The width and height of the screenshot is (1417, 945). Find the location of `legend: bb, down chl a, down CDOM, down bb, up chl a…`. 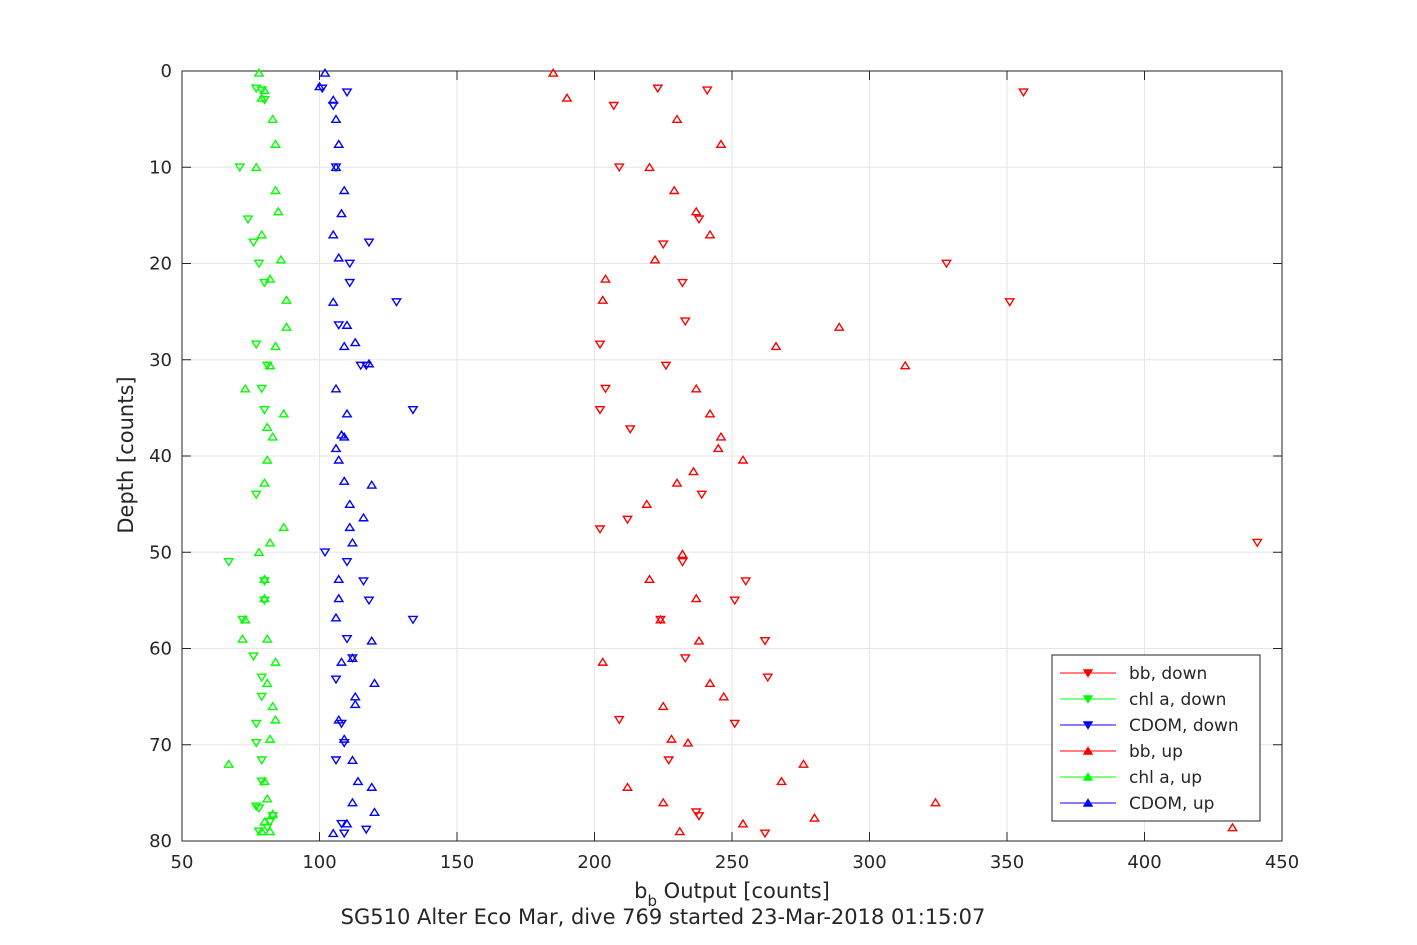

legend: bb, down chl a, down CDOM, down bb, up chl a… is located at coordinates (1156, 738).